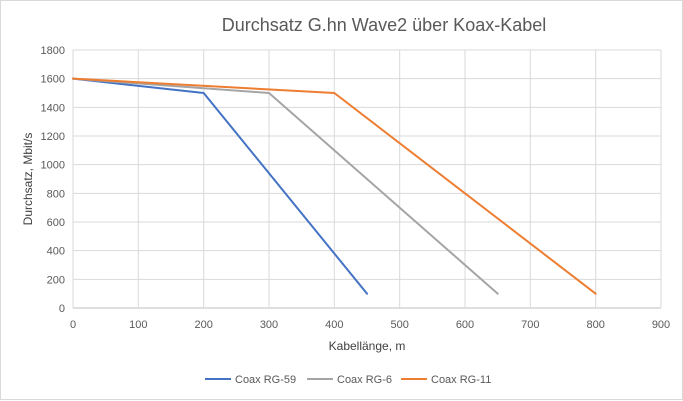  I want to click on y-tick-label: 1400, so click(53, 108).